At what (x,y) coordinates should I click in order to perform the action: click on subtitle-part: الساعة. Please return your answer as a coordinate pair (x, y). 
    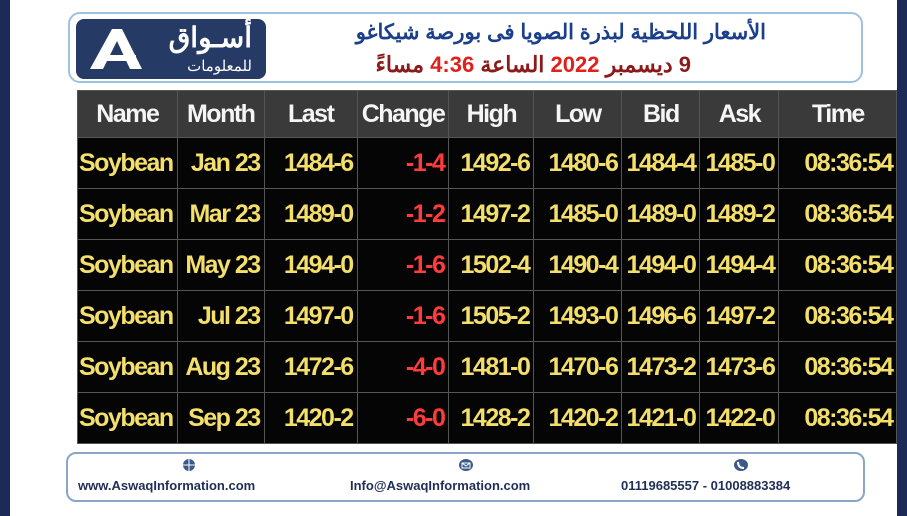
    Looking at the image, I should click on (512, 64).